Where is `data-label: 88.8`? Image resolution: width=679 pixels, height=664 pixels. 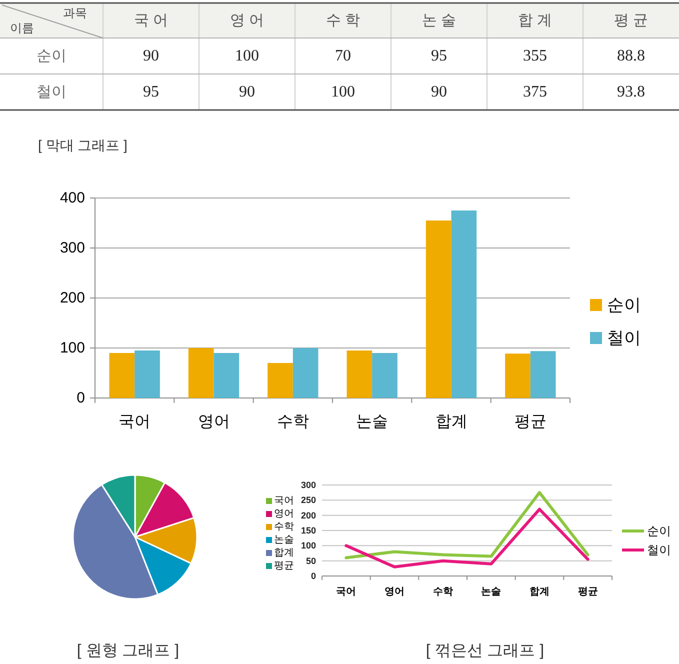 data-label: 88.8 is located at coordinates (631, 56).